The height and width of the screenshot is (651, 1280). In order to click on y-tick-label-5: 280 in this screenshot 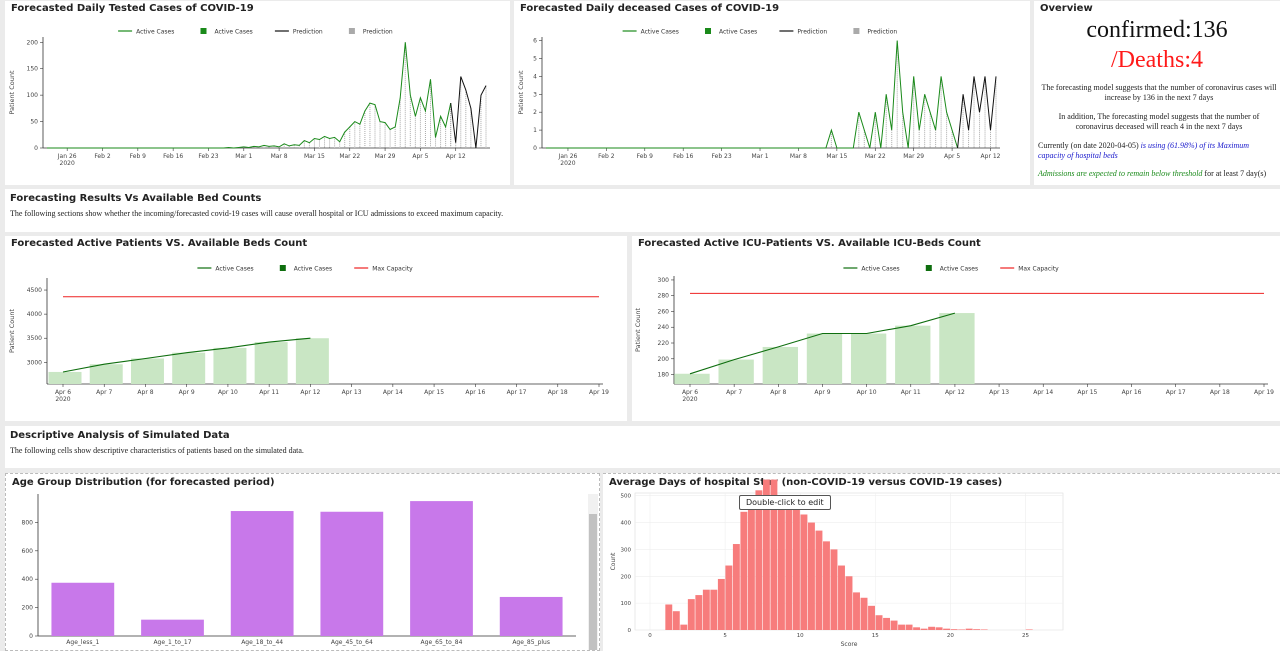, I will do `click(664, 296)`.